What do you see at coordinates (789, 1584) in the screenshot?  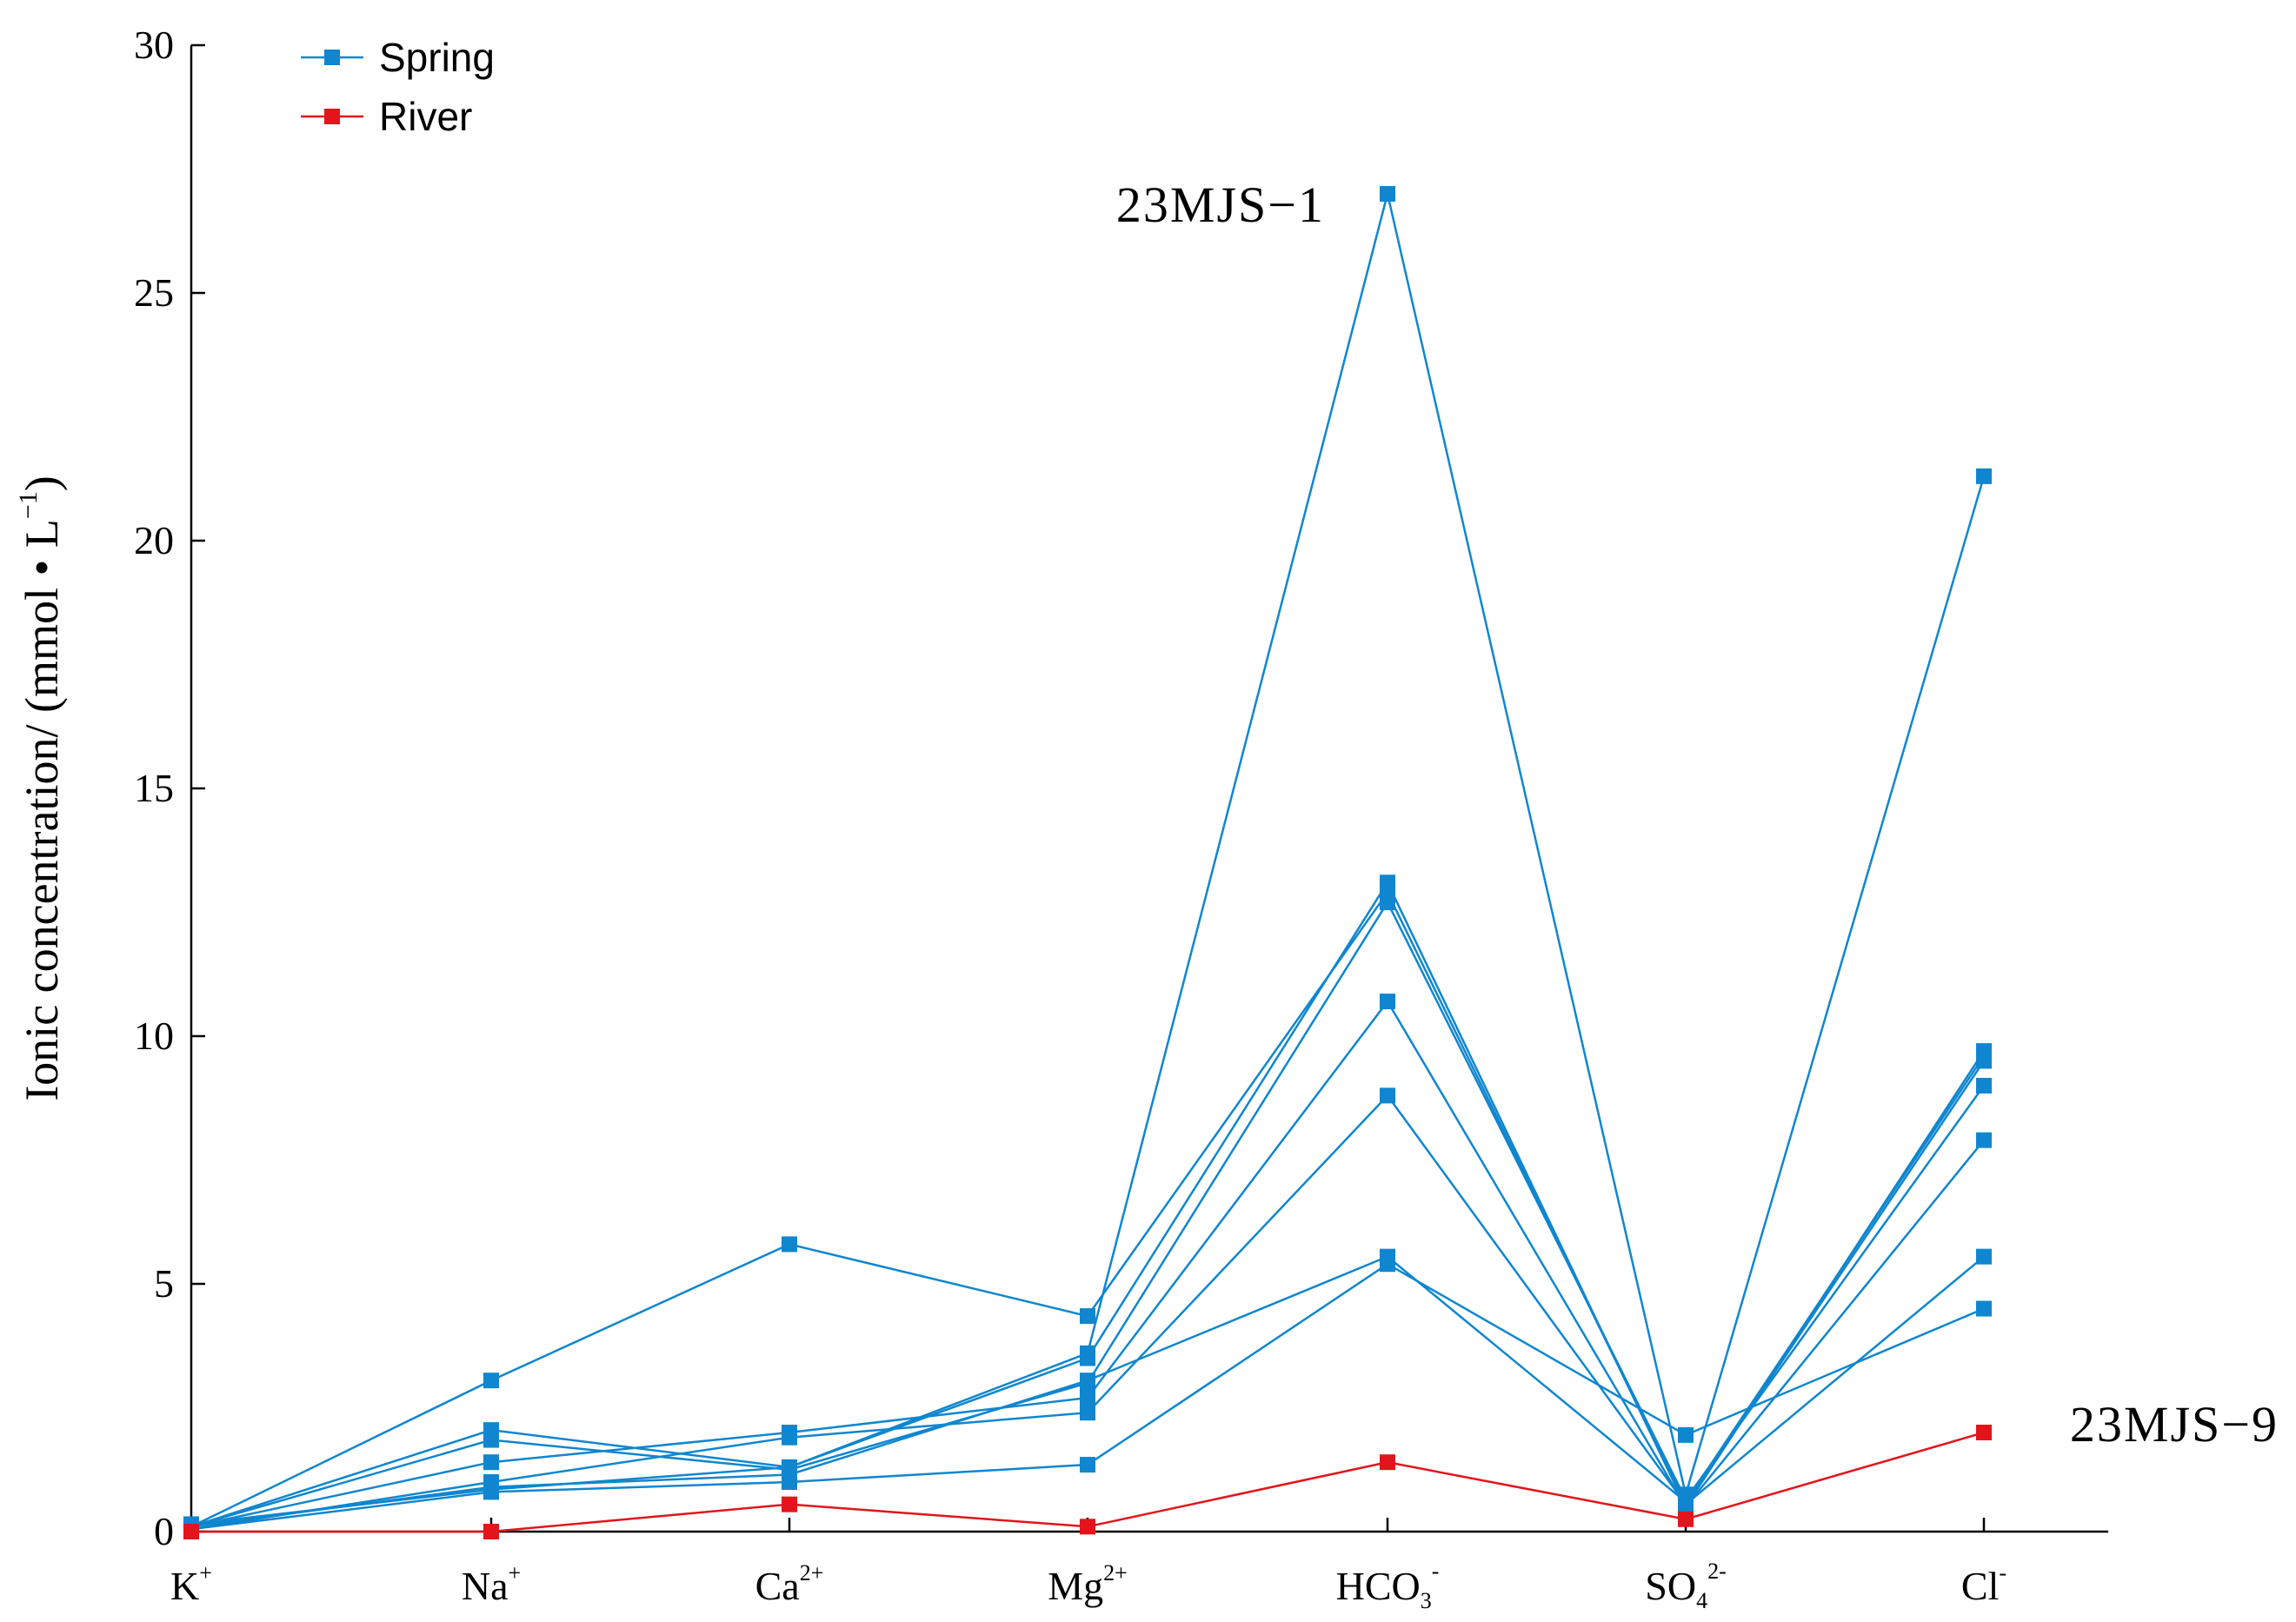 I see `x-tick-label: Ca2+` at bounding box center [789, 1584].